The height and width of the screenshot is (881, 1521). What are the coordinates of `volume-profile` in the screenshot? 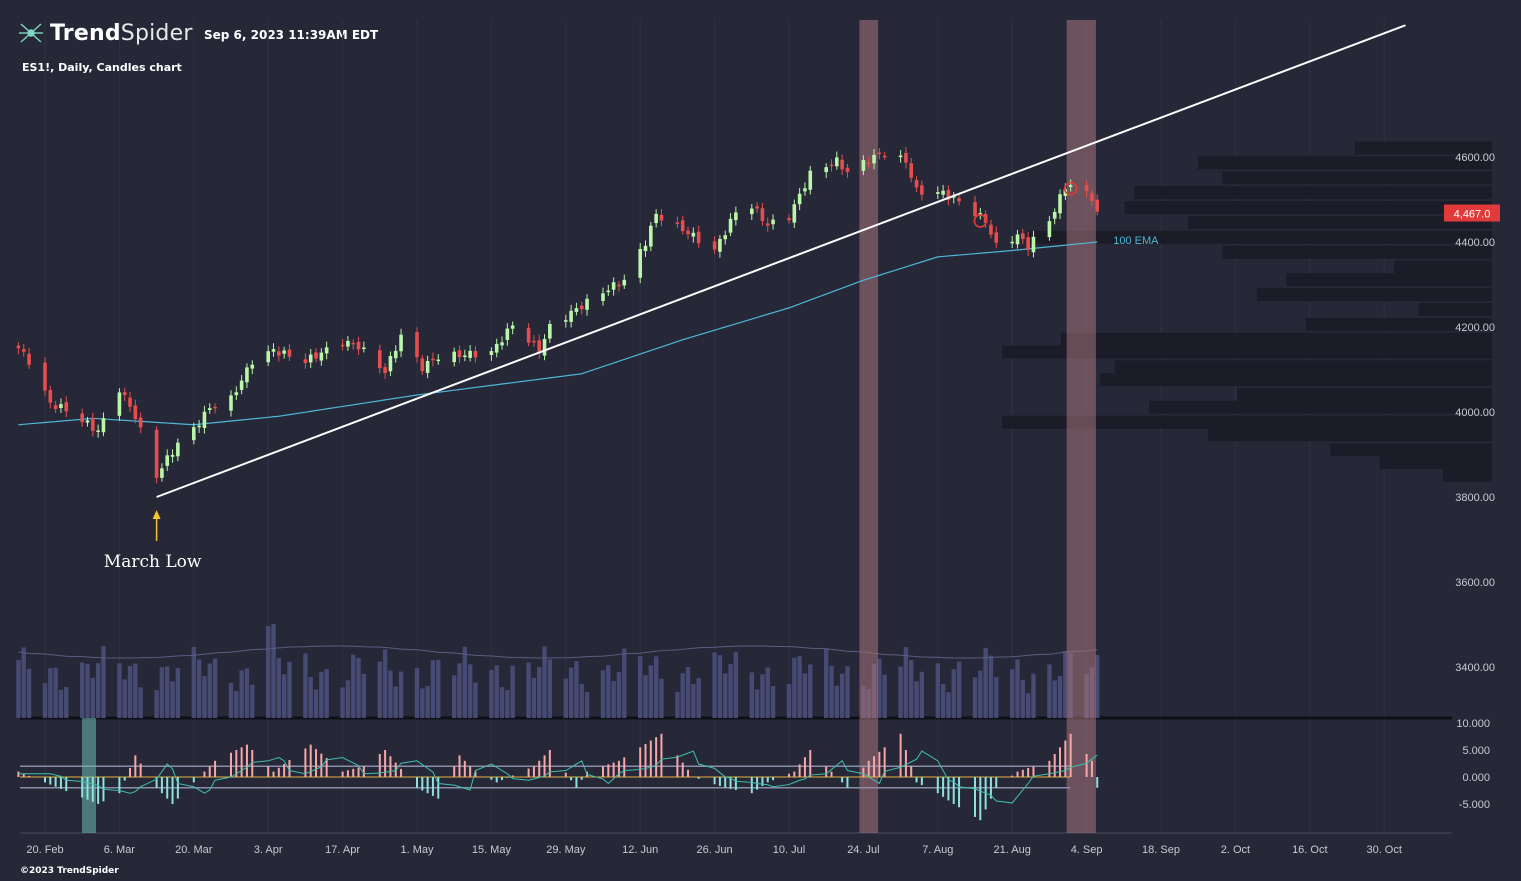 It's located at (1247, 311).